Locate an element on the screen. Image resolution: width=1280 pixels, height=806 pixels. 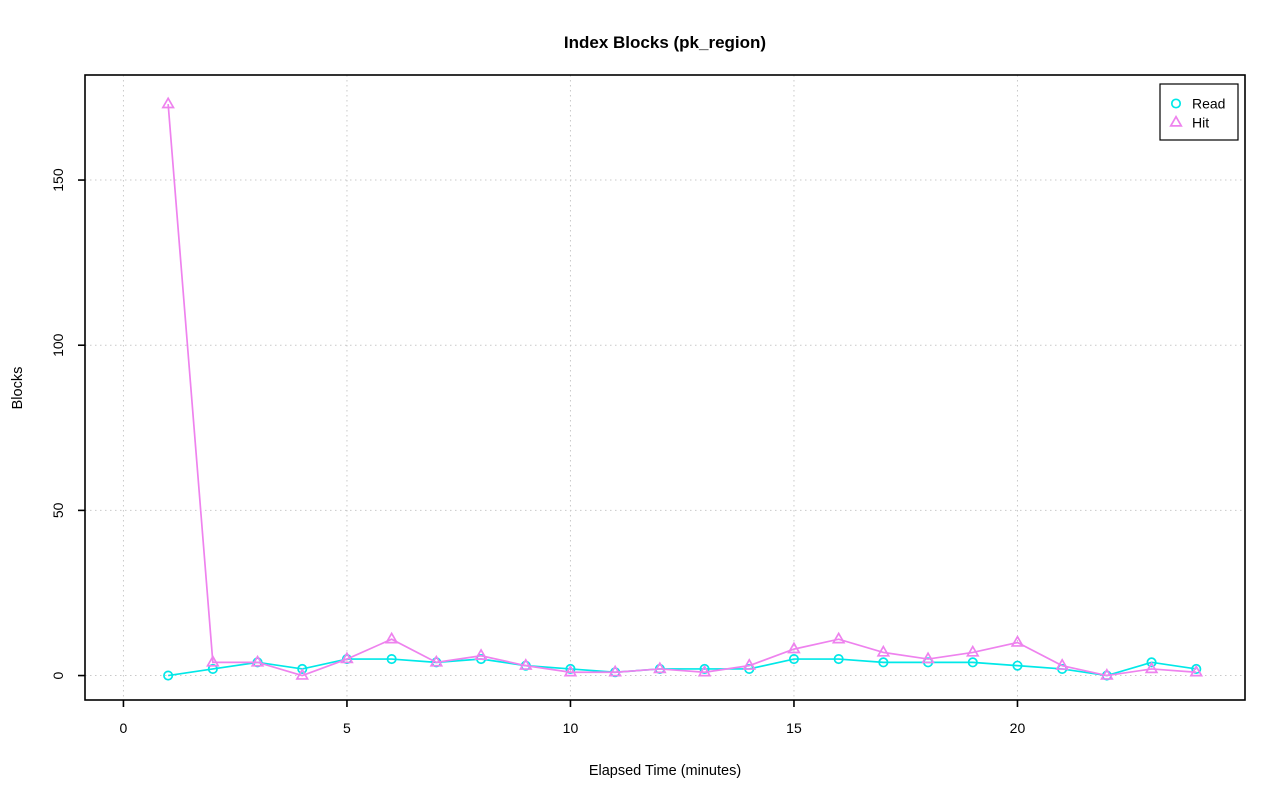
x-tick-label: 15 is located at coordinates (794, 728).